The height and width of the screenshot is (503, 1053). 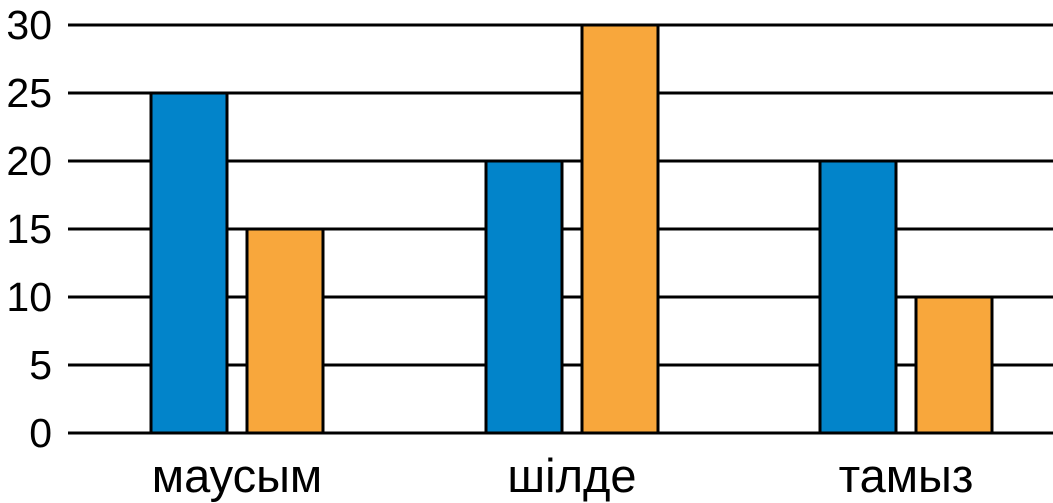 I want to click on x-category-label: тамыз, so click(x=906, y=475).